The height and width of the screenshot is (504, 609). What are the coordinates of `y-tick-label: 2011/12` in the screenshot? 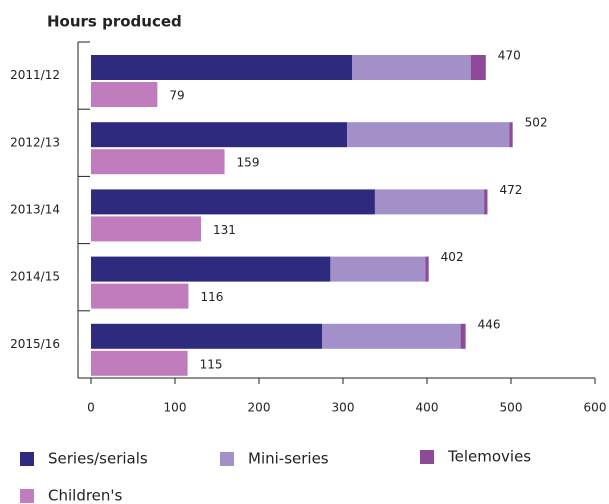 It's located at (35, 75).